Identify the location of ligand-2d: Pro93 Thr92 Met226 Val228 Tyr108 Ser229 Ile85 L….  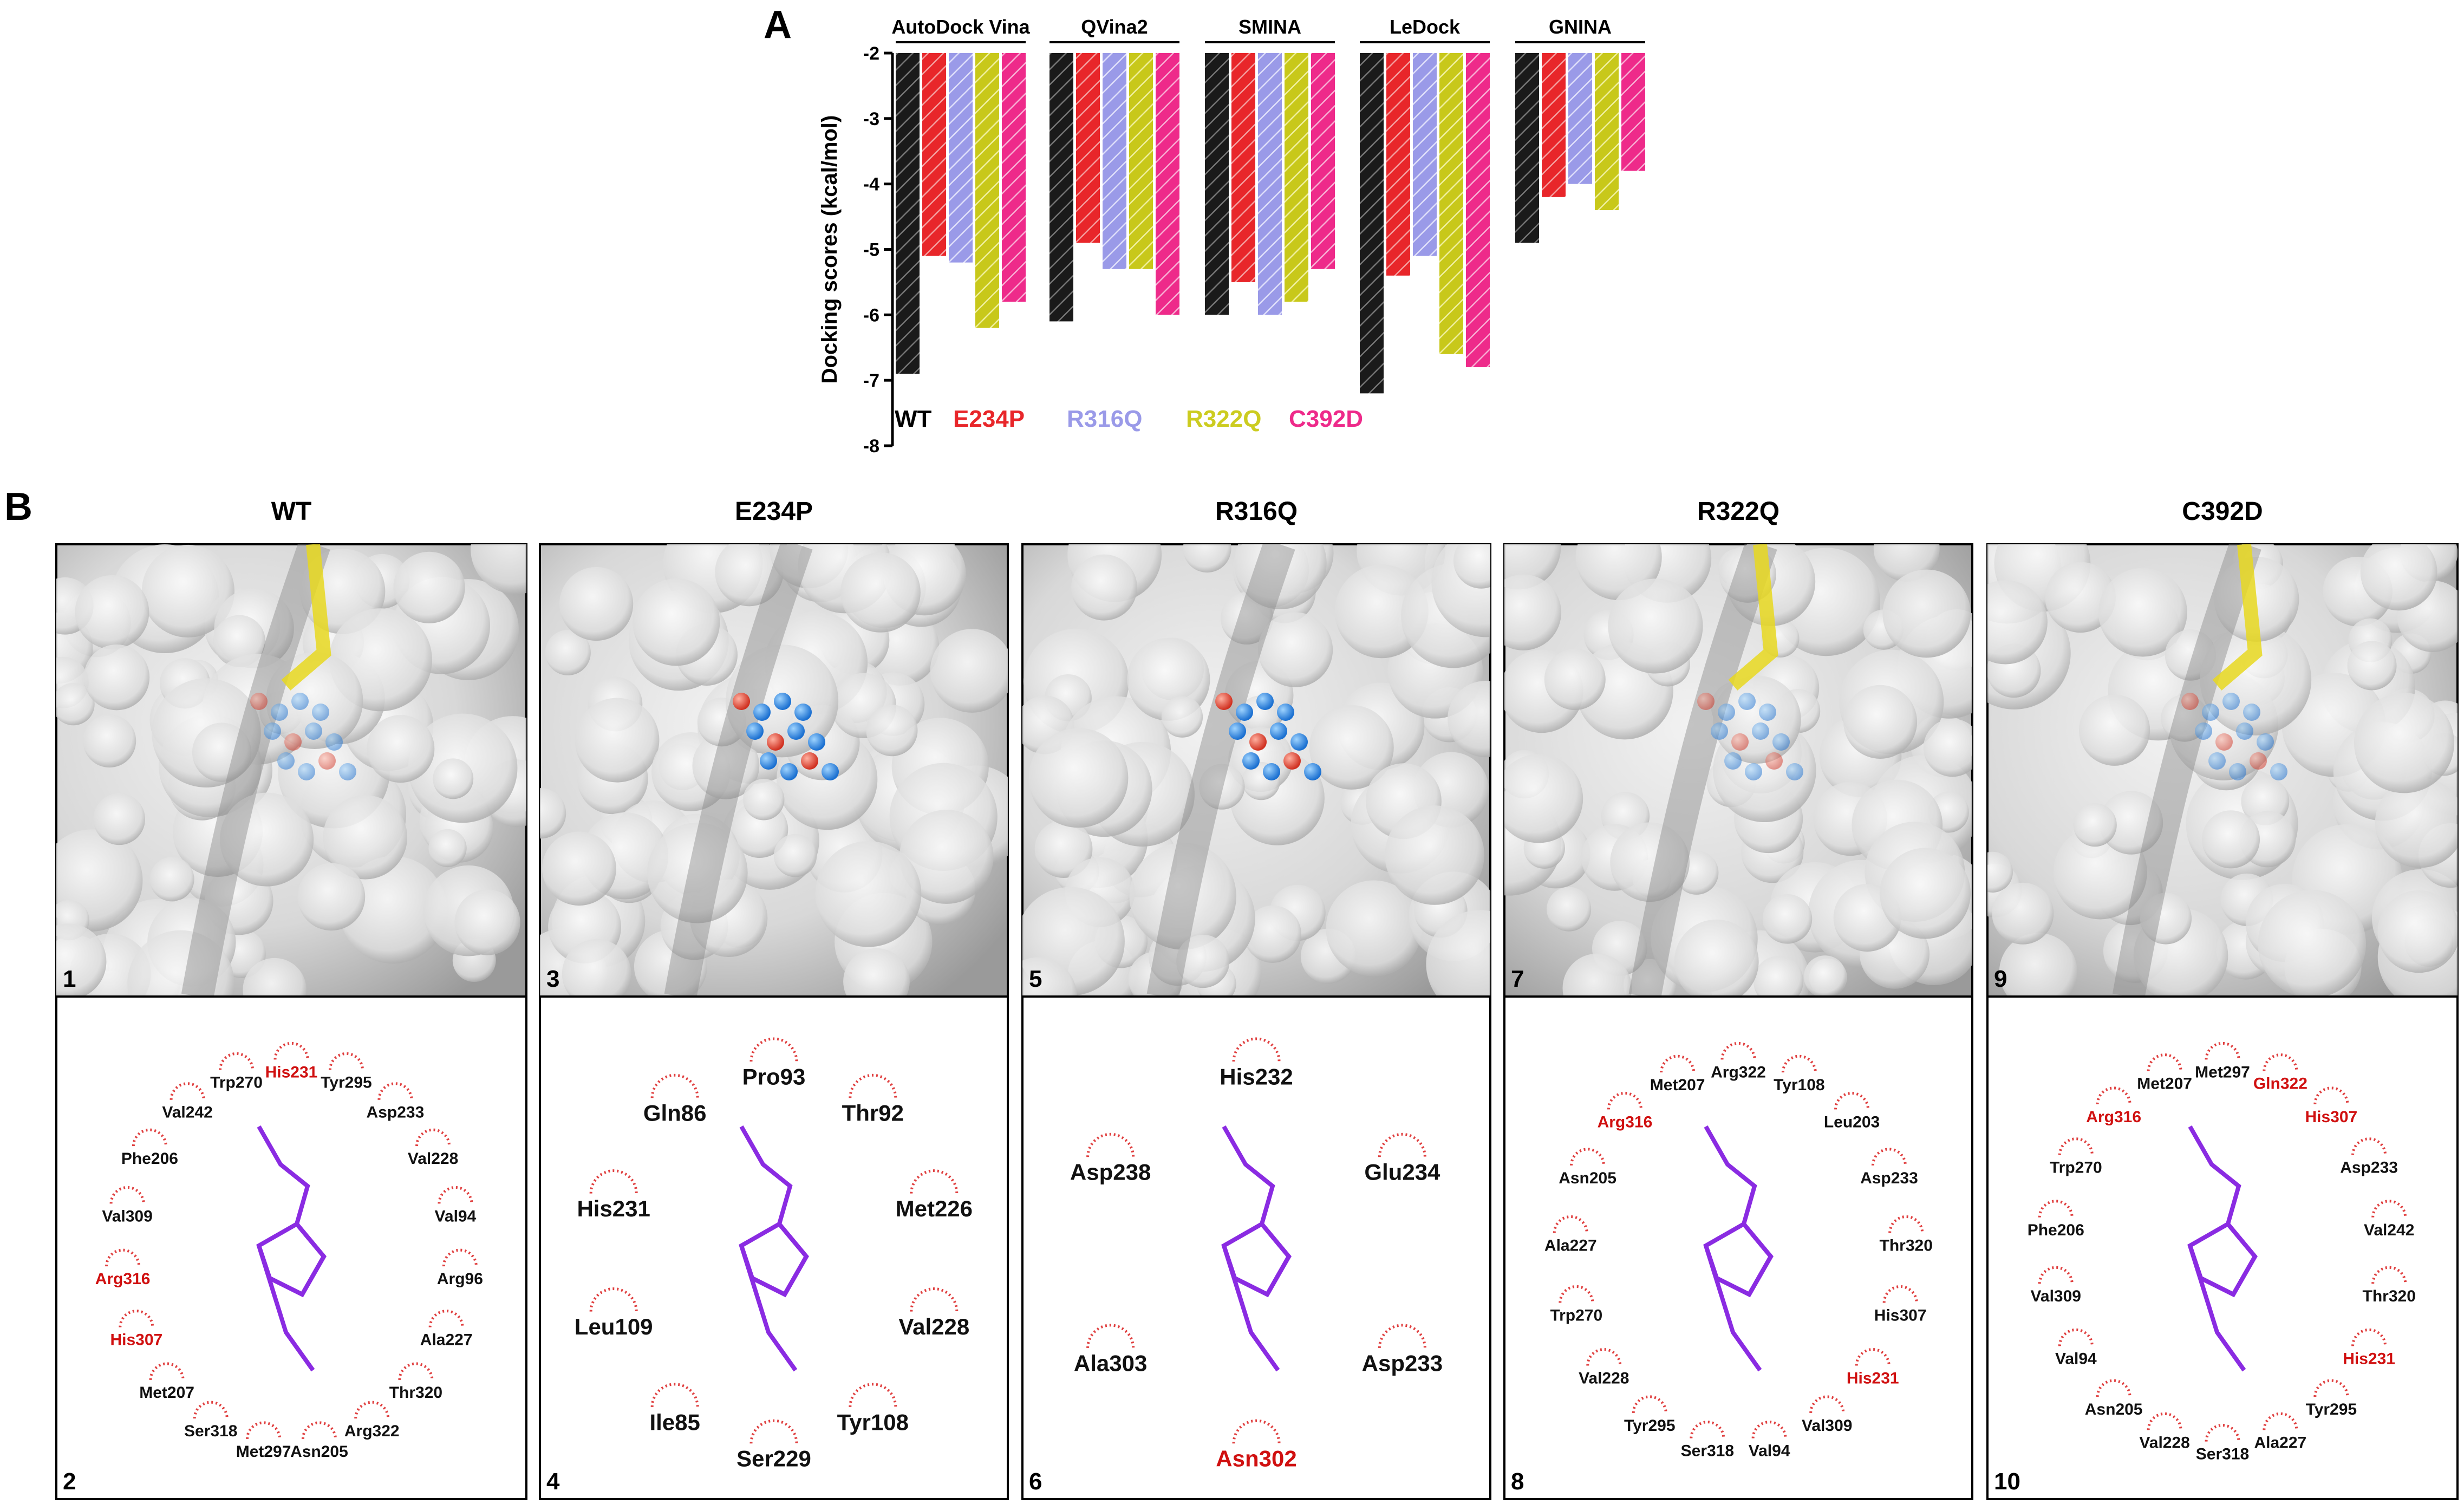
(774, 1254).